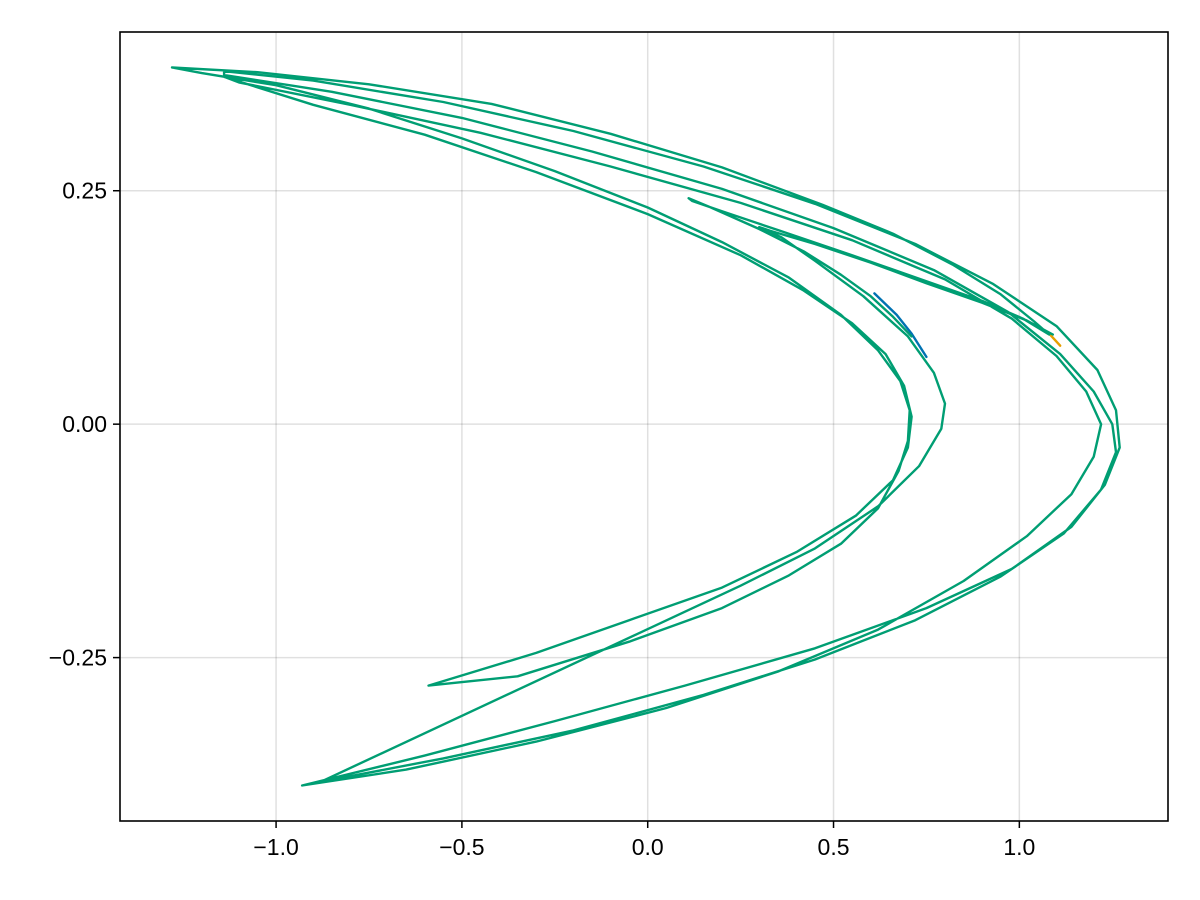  I want to click on x-tick-label: −1.0, so click(275, 847).